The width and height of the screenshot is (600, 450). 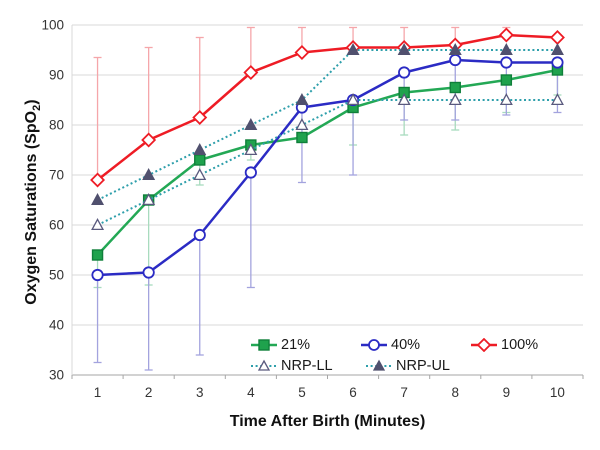 What do you see at coordinates (37, 107) in the screenshot?
I see `y-axis-title-subscript: 2` at bounding box center [37, 107].